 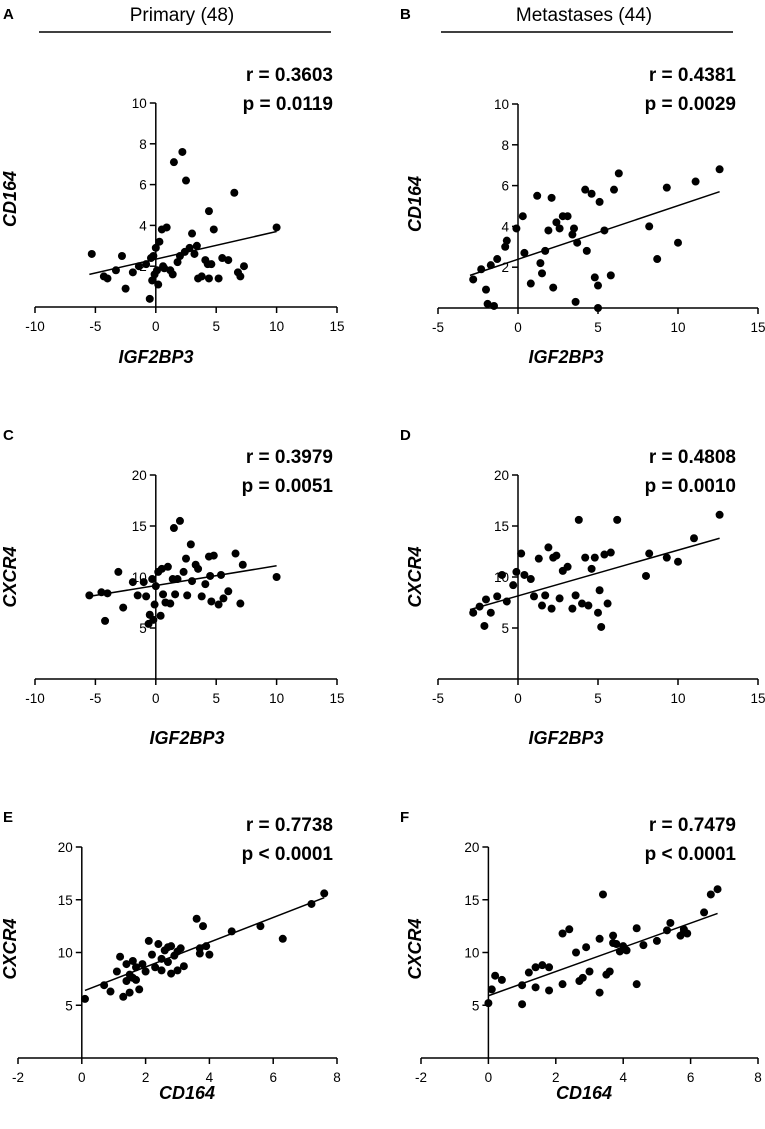 What do you see at coordinates (95, 698) in the screenshot?
I see `x-tick-label: -5` at bounding box center [95, 698].